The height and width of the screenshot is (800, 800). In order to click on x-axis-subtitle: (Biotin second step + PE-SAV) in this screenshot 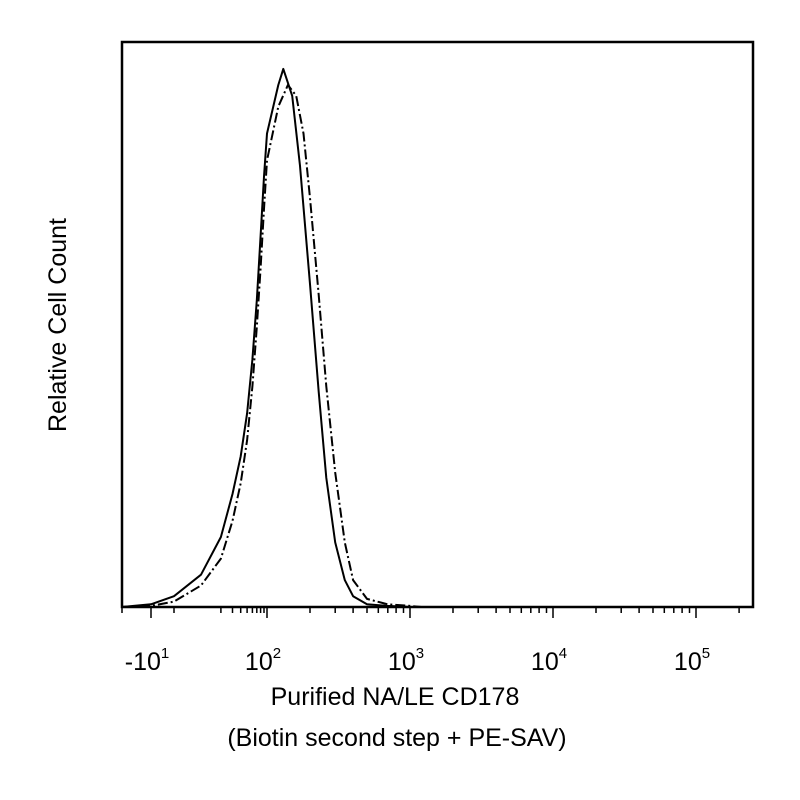, I will do `click(396, 738)`.